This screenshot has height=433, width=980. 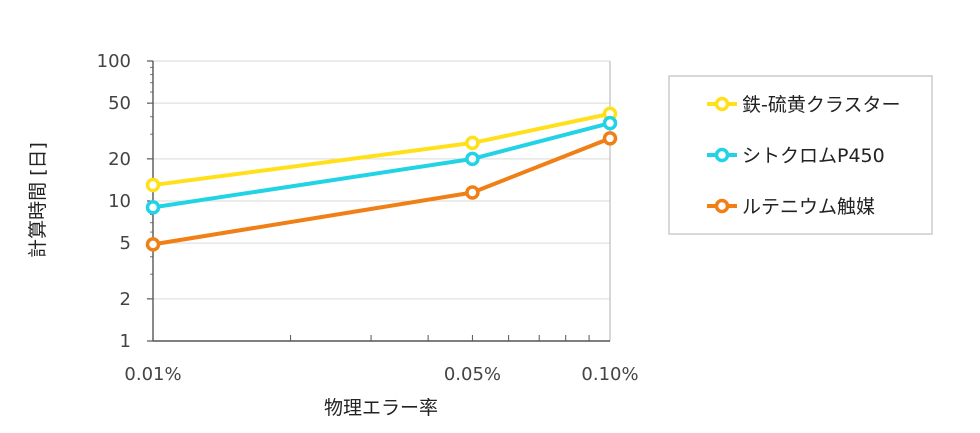 I want to click on x-tick-labels: 0.01% 0.05% 0.10%, so click(x=381, y=374).